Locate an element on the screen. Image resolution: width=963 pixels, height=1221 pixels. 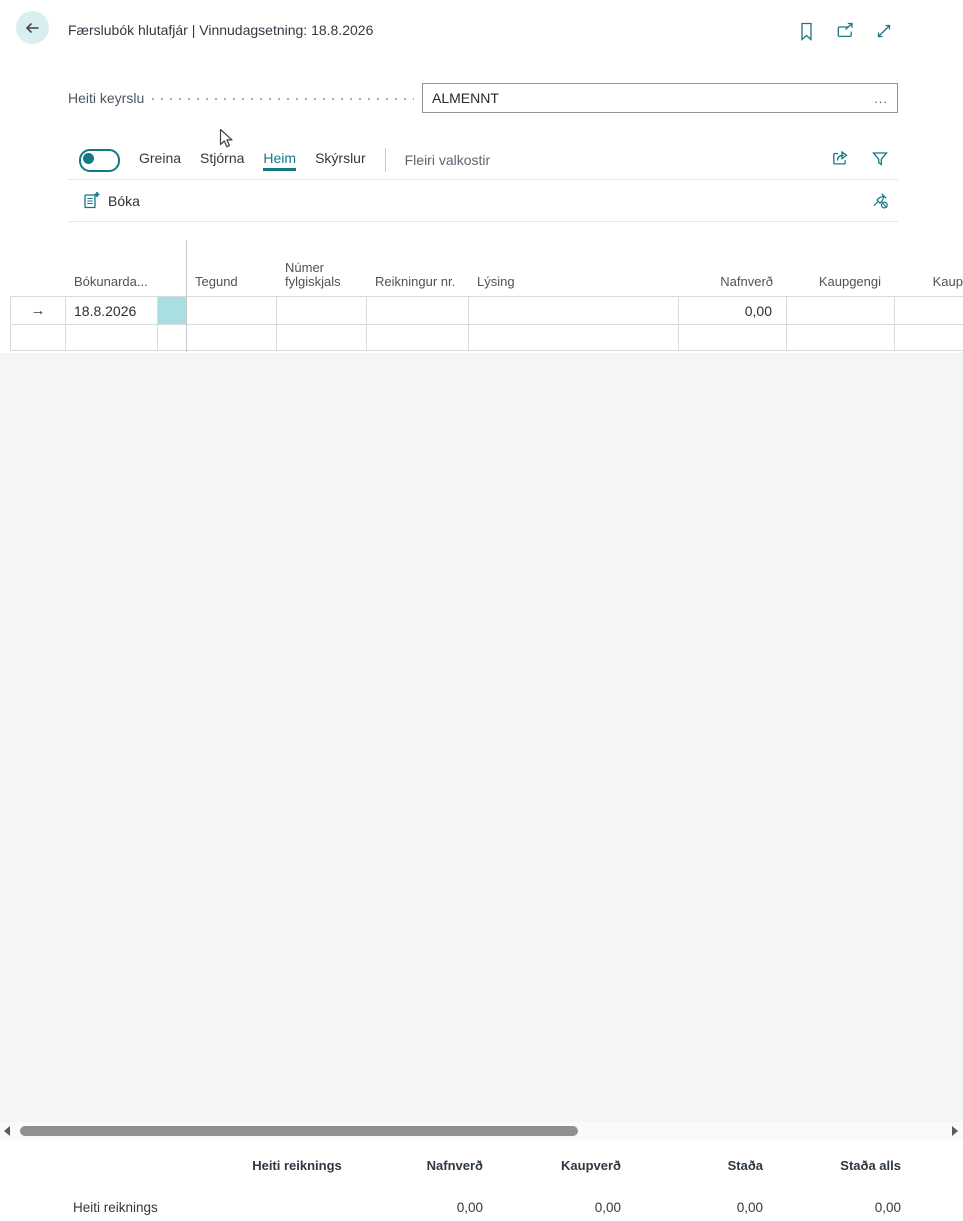
footer-total-stada-alls: 0,00 is located at coordinates (887, 1207).